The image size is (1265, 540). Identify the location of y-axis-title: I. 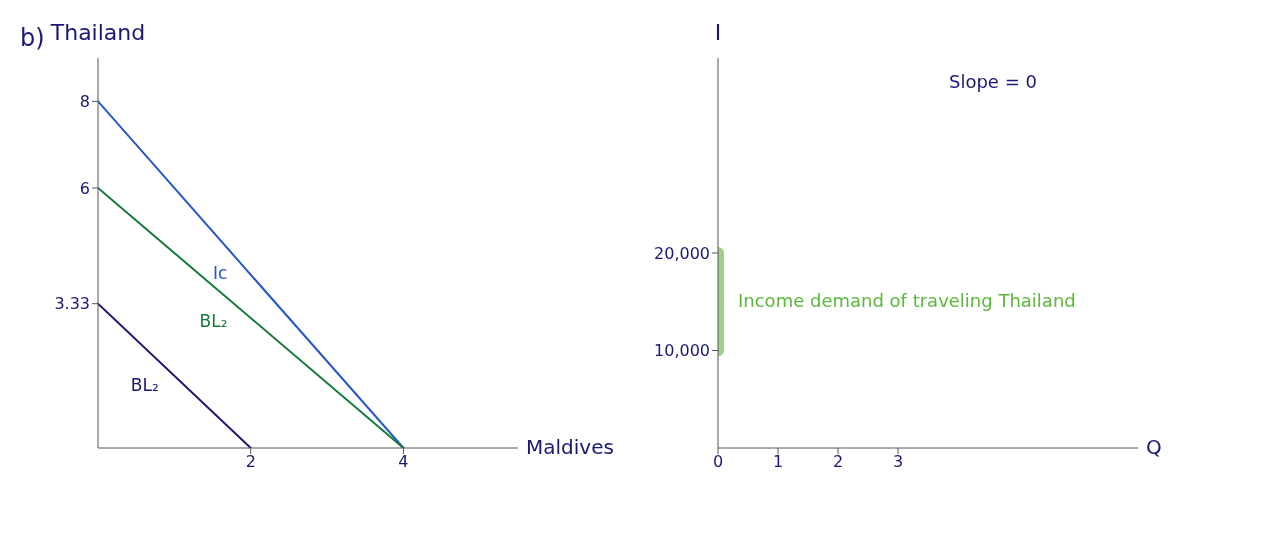
(718, 32).